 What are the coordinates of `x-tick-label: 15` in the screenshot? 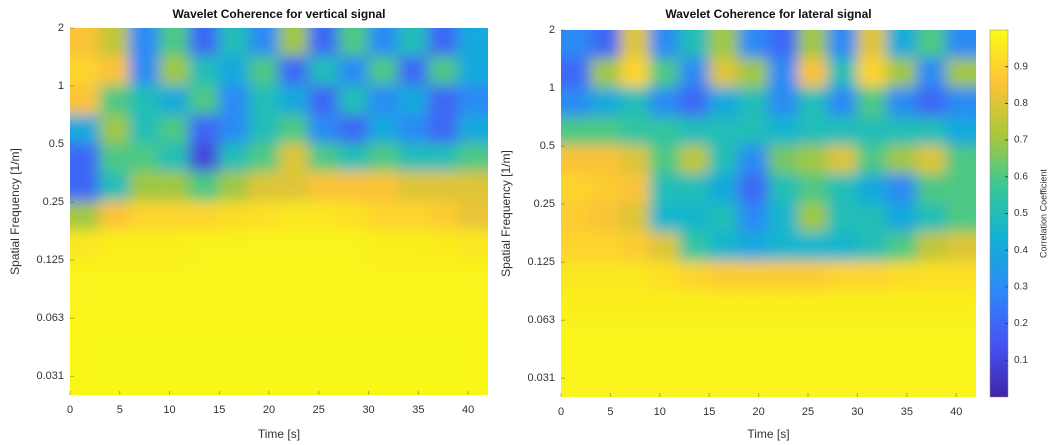 It's located at (219, 410).